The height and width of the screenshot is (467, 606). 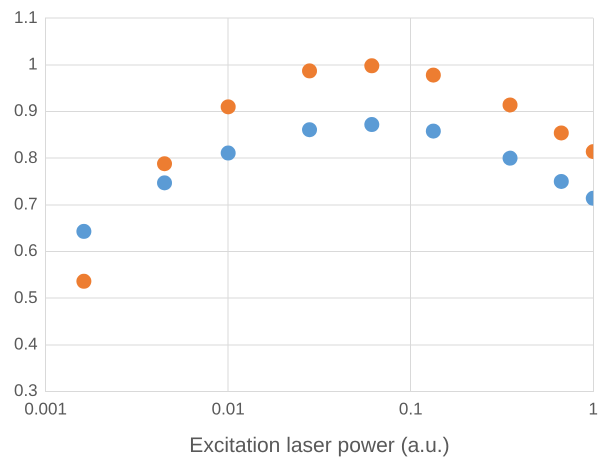 I want to click on x-tick-label: 0.1, so click(x=410, y=408).